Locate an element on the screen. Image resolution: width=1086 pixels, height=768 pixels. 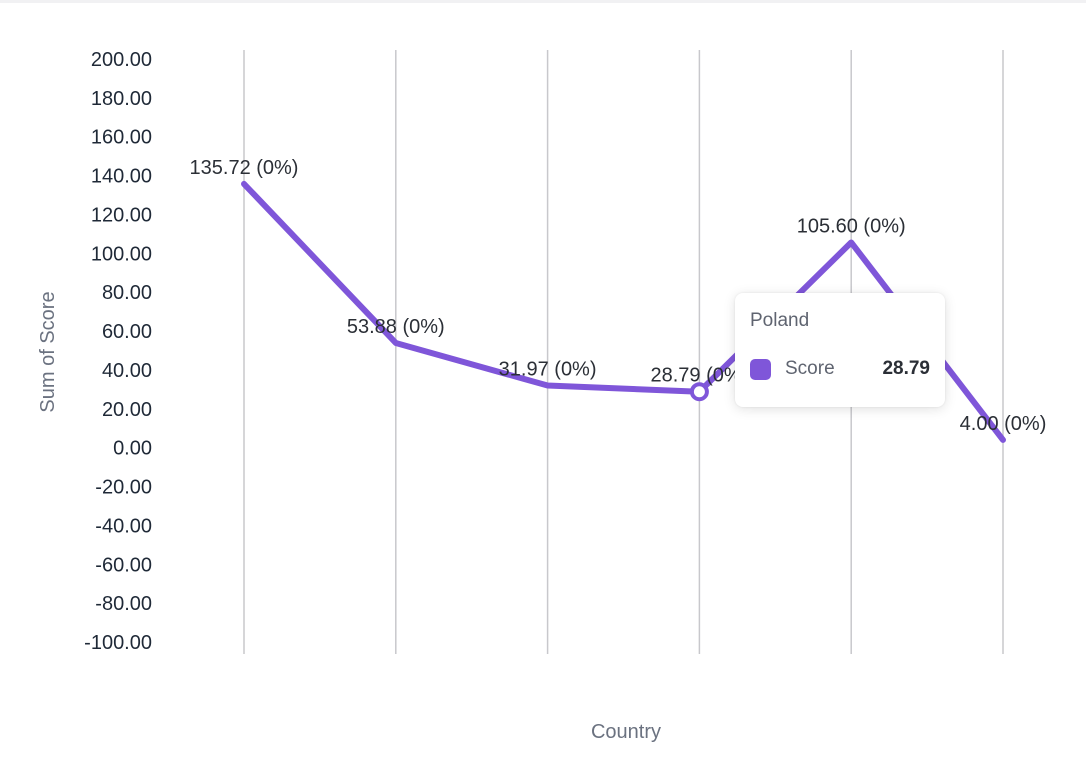
y-tick-label: 120.00 is located at coordinates (121, 215).